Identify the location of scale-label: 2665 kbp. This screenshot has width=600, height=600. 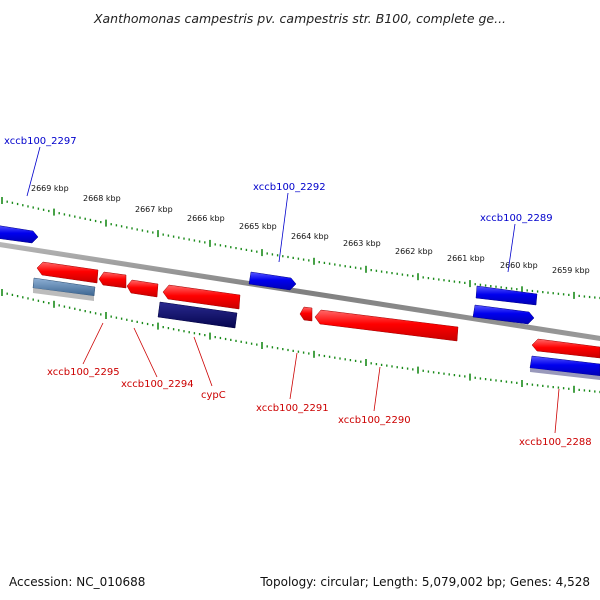
(258, 226).